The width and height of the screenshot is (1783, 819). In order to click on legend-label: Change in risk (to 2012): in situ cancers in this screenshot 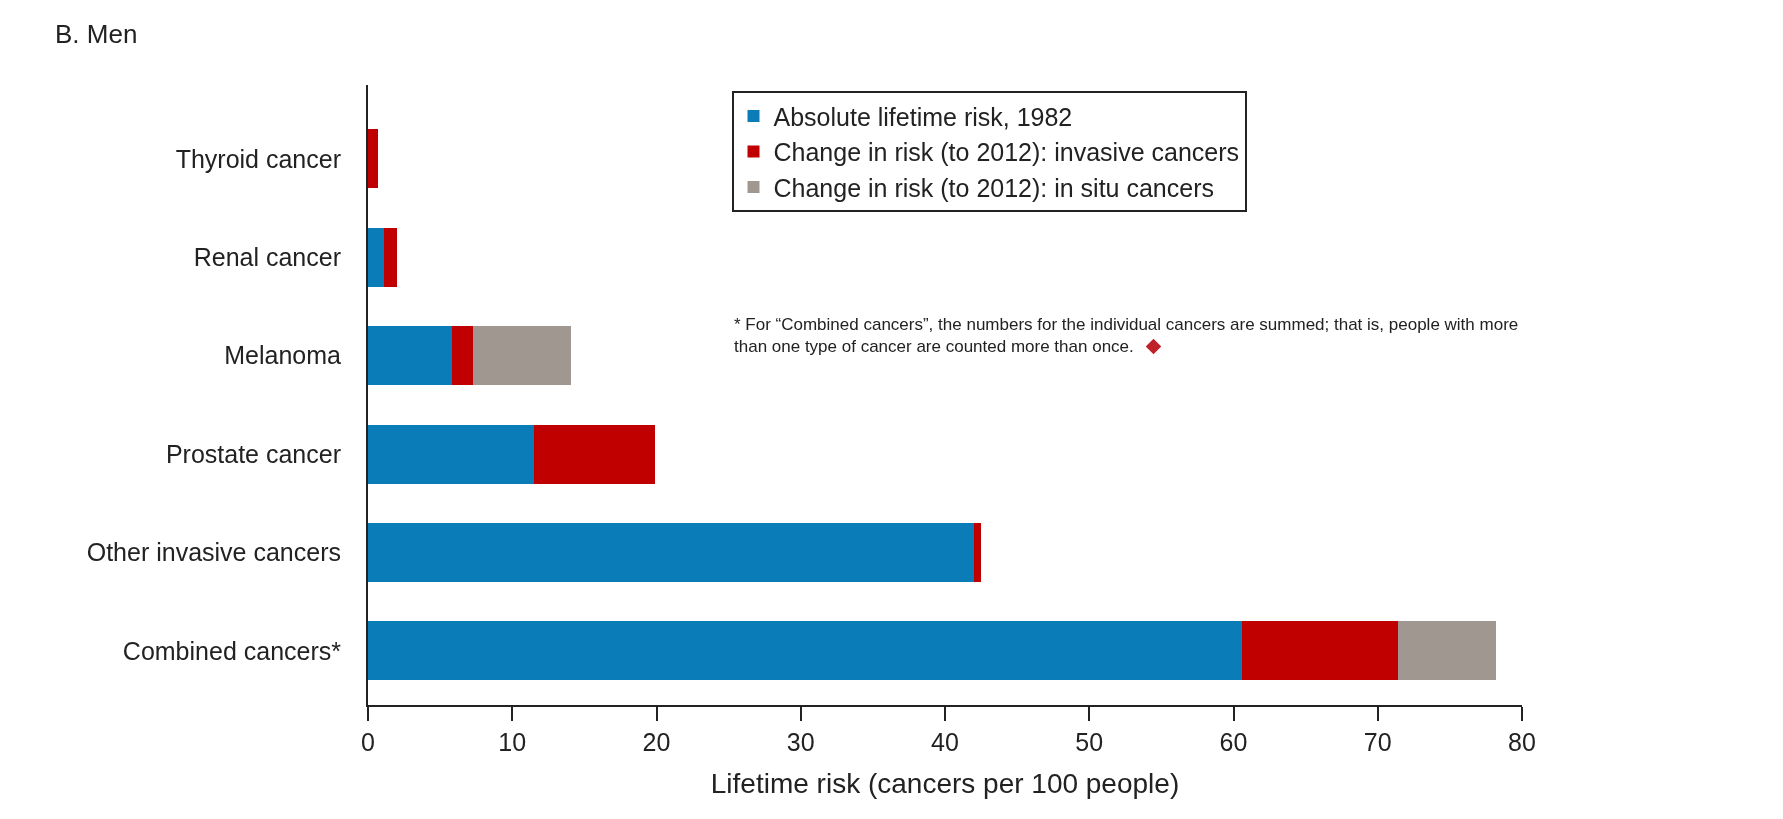, I will do `click(994, 187)`.